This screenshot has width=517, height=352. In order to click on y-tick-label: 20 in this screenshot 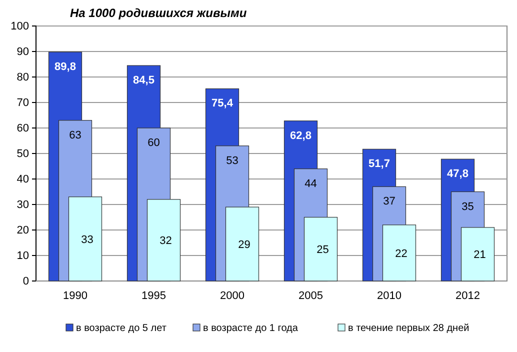, I will do `click(22, 230)`.